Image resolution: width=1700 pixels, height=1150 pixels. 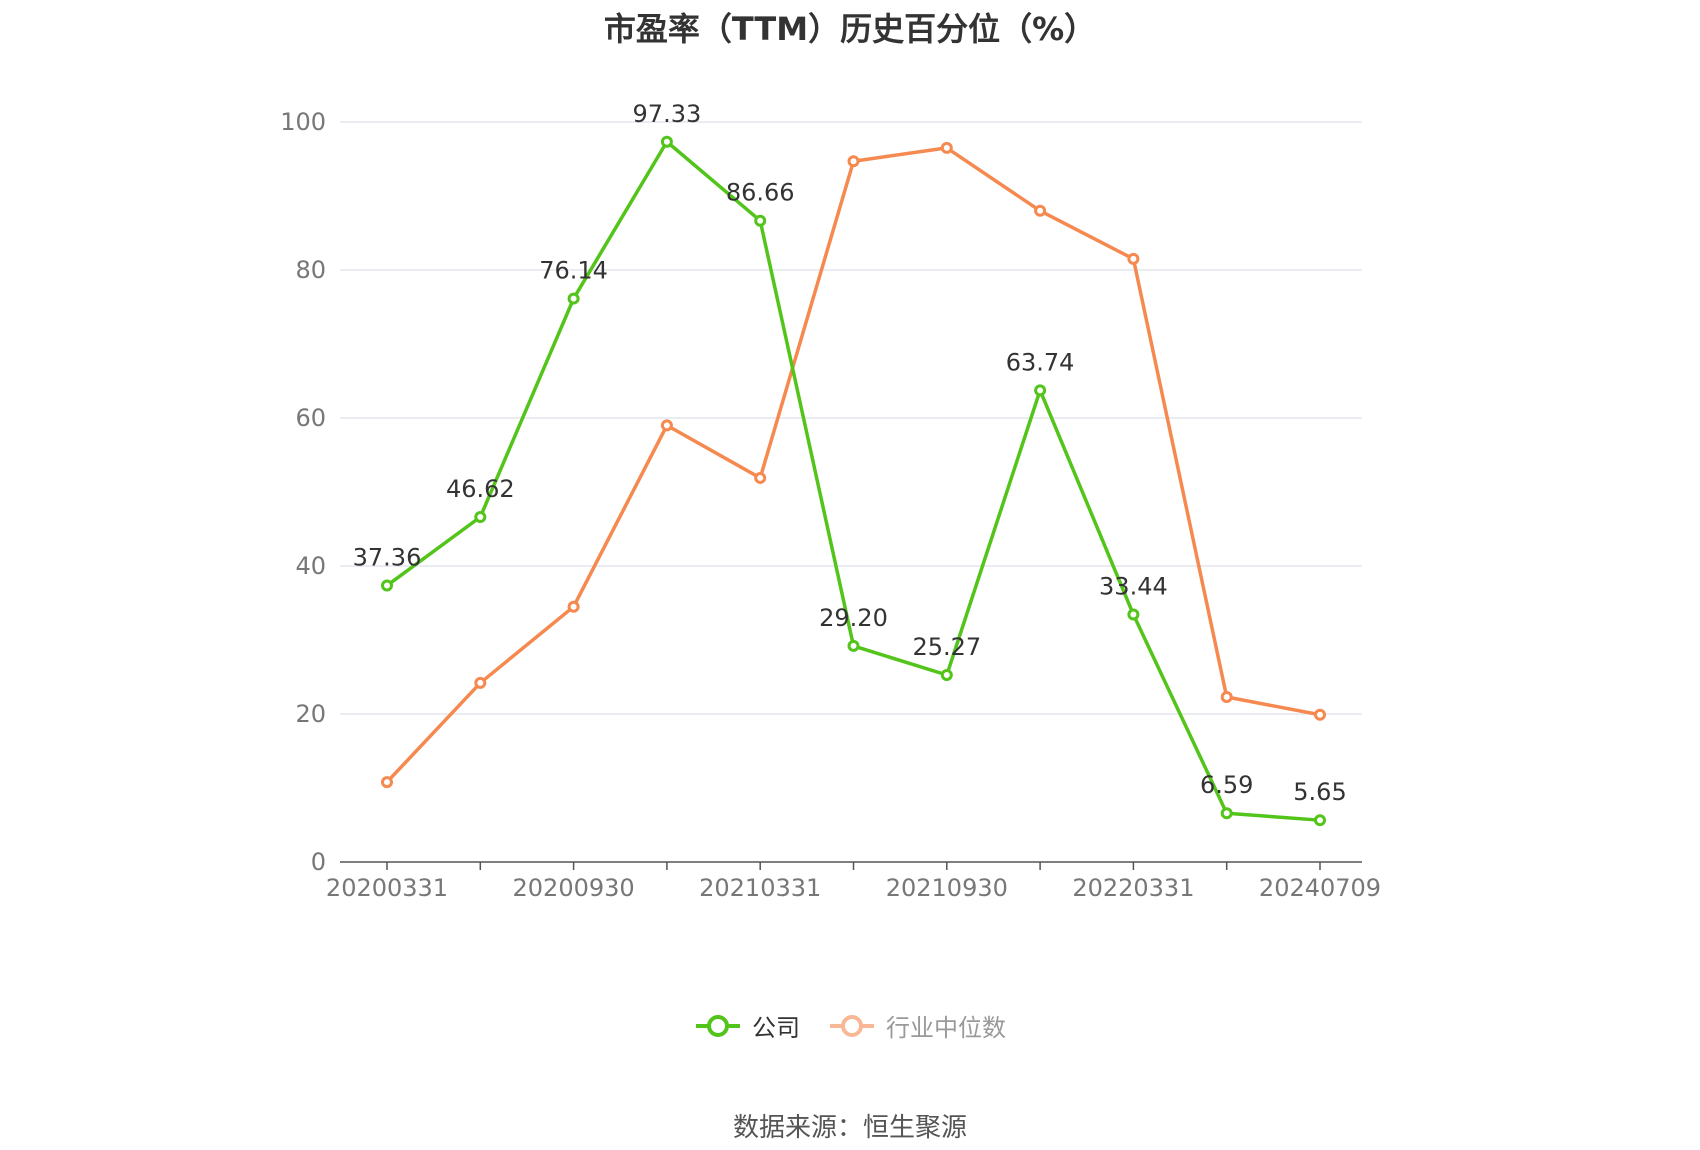 I want to click on legend: 公司 行业中位数, so click(x=850, y=1025).